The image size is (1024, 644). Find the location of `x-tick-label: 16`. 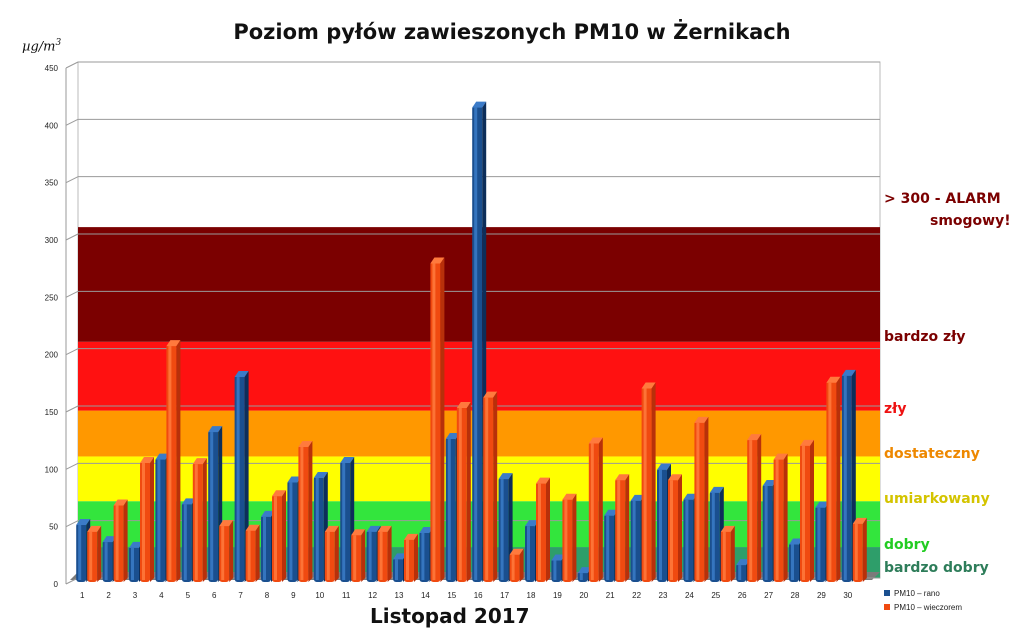

x-tick-label: 16 is located at coordinates (478, 595).